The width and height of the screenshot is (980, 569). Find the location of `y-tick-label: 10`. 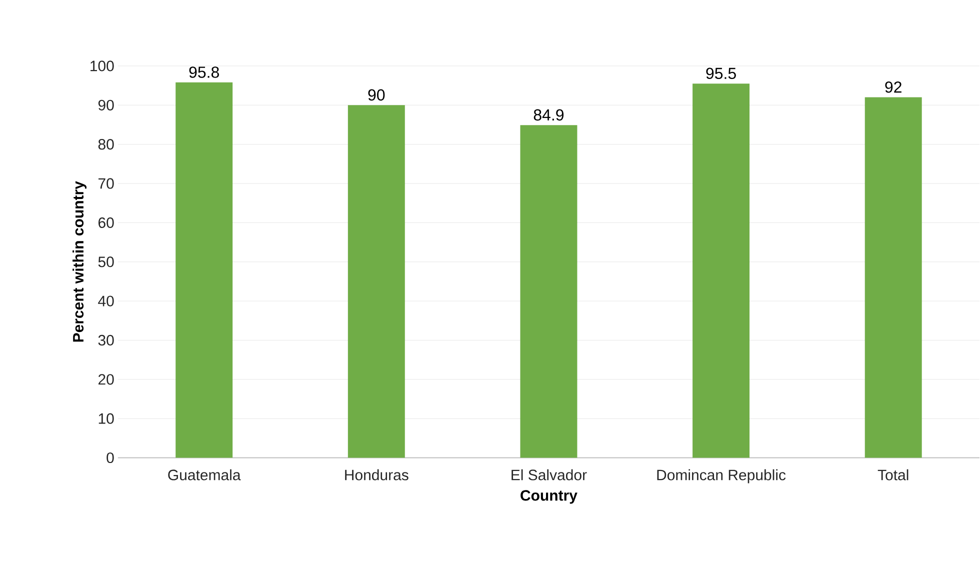

y-tick-label: 10 is located at coordinates (106, 418).